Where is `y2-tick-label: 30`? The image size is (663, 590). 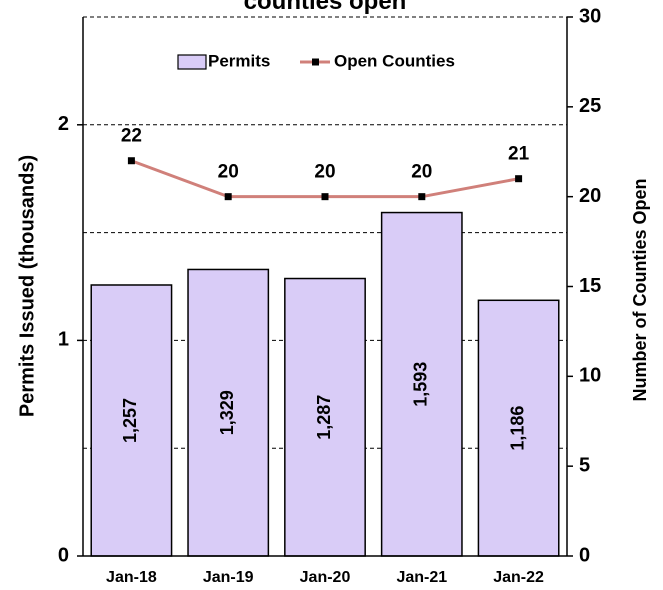
y2-tick-label: 30 is located at coordinates (590, 16).